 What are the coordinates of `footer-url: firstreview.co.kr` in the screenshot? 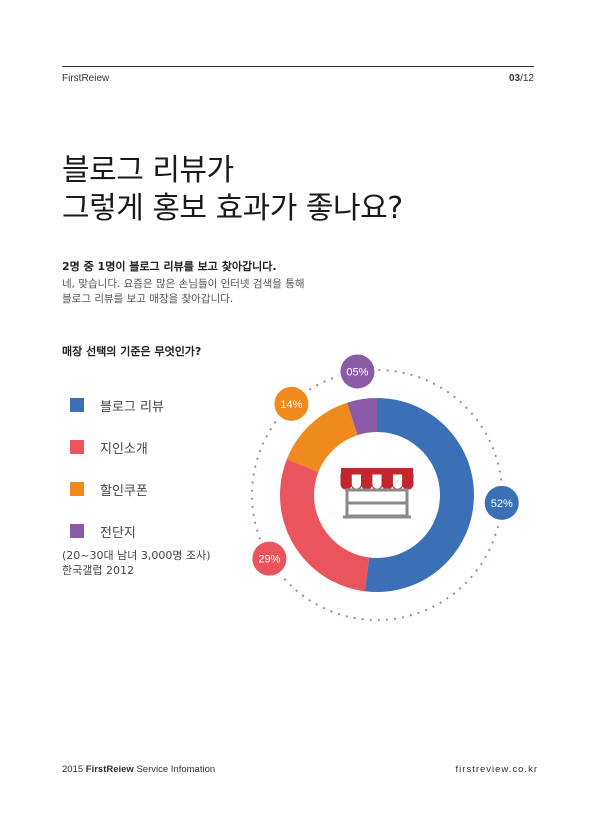 It's located at (496, 769).